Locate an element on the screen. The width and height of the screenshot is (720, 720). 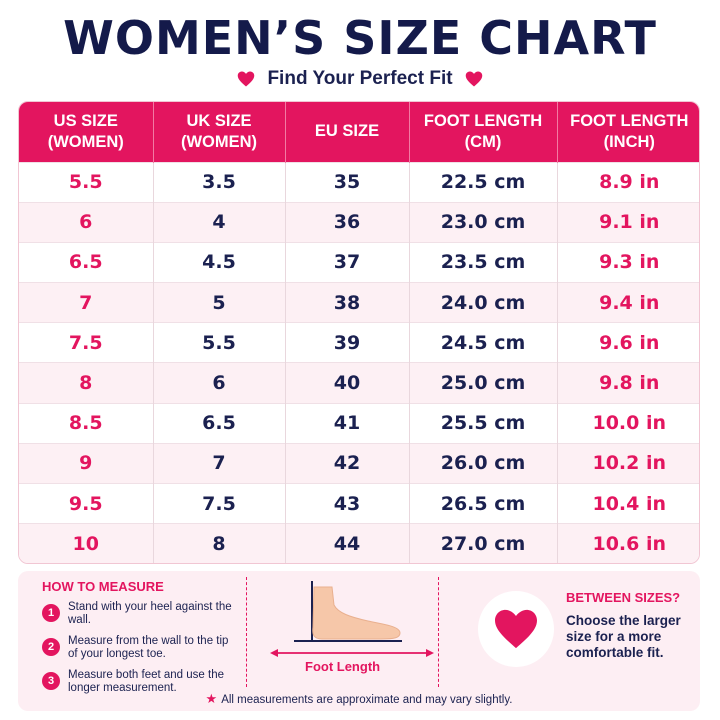
us-size-cell: 8.5 is located at coordinates (86, 423).